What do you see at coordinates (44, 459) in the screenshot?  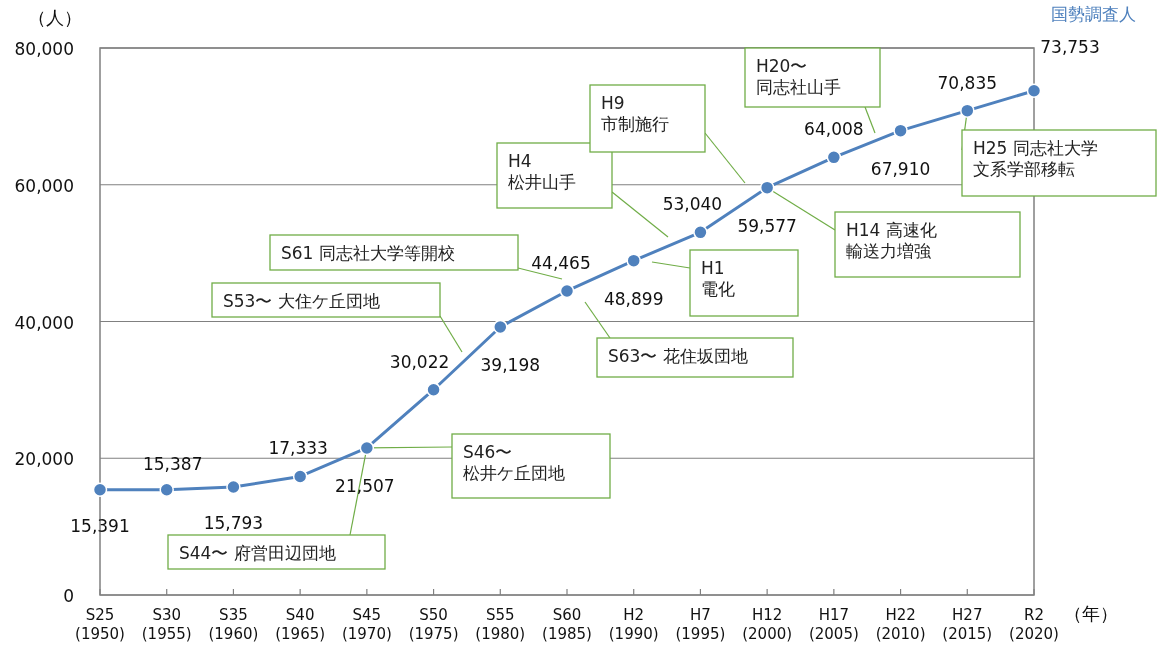 I see `y-tick-label: 20,000` at bounding box center [44, 459].